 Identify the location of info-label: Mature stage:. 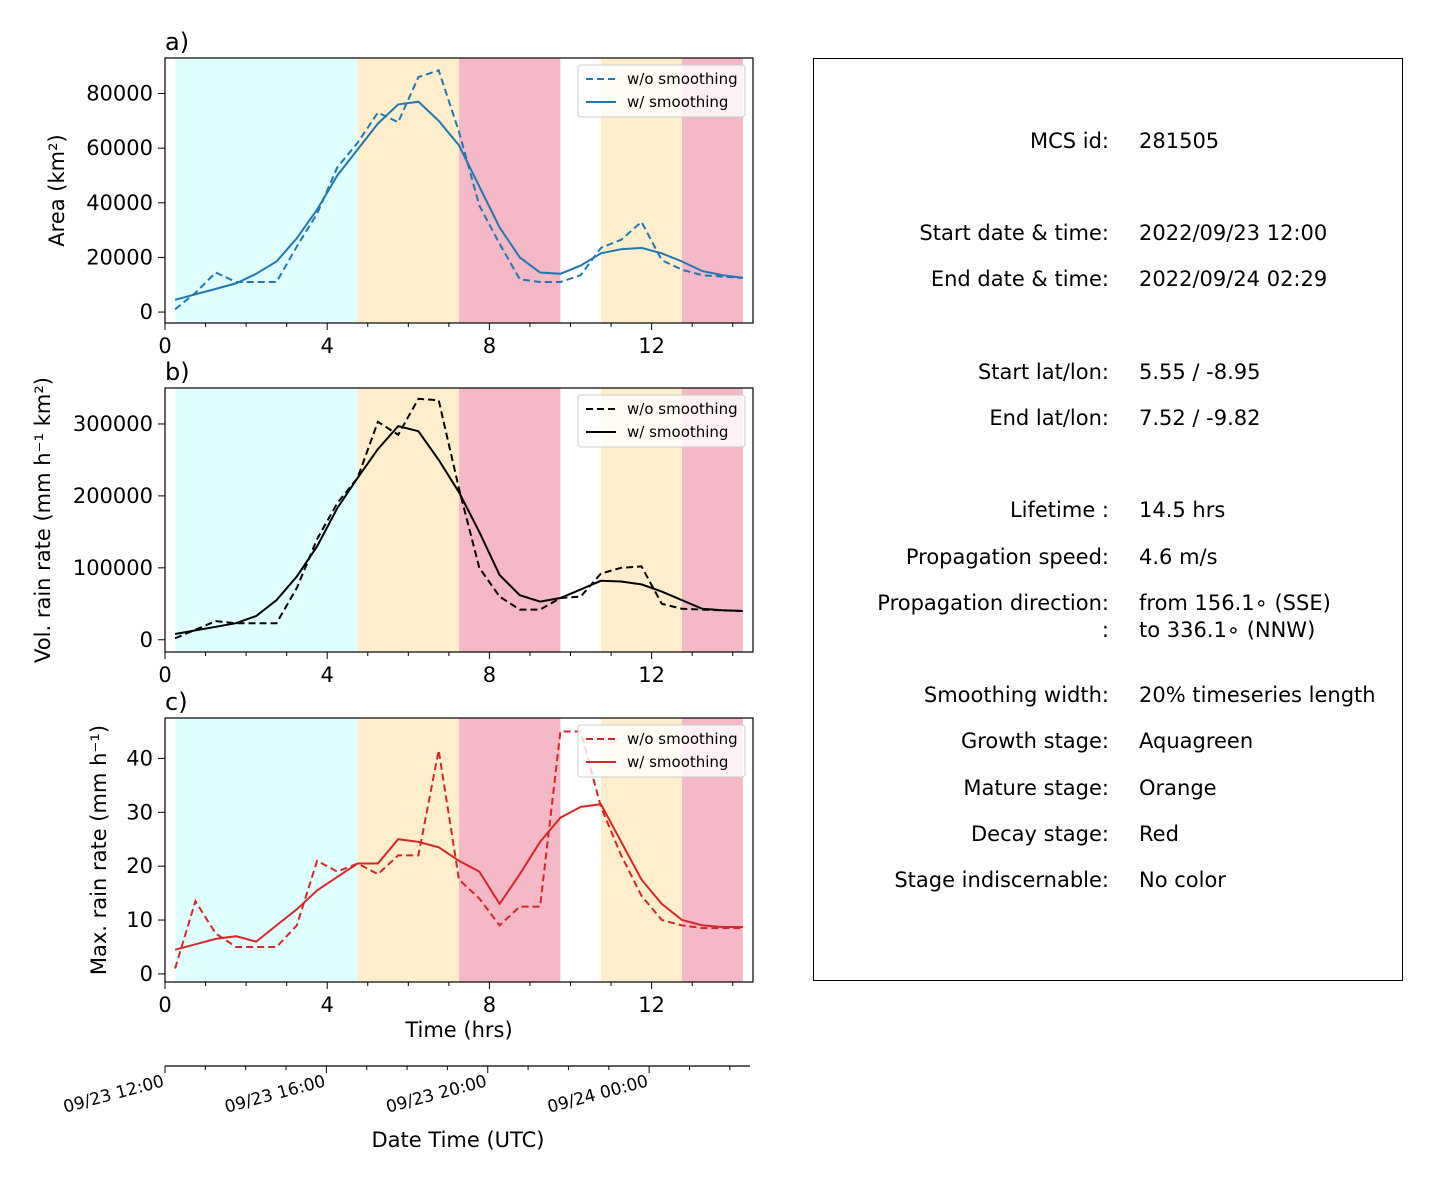
(1036, 788).